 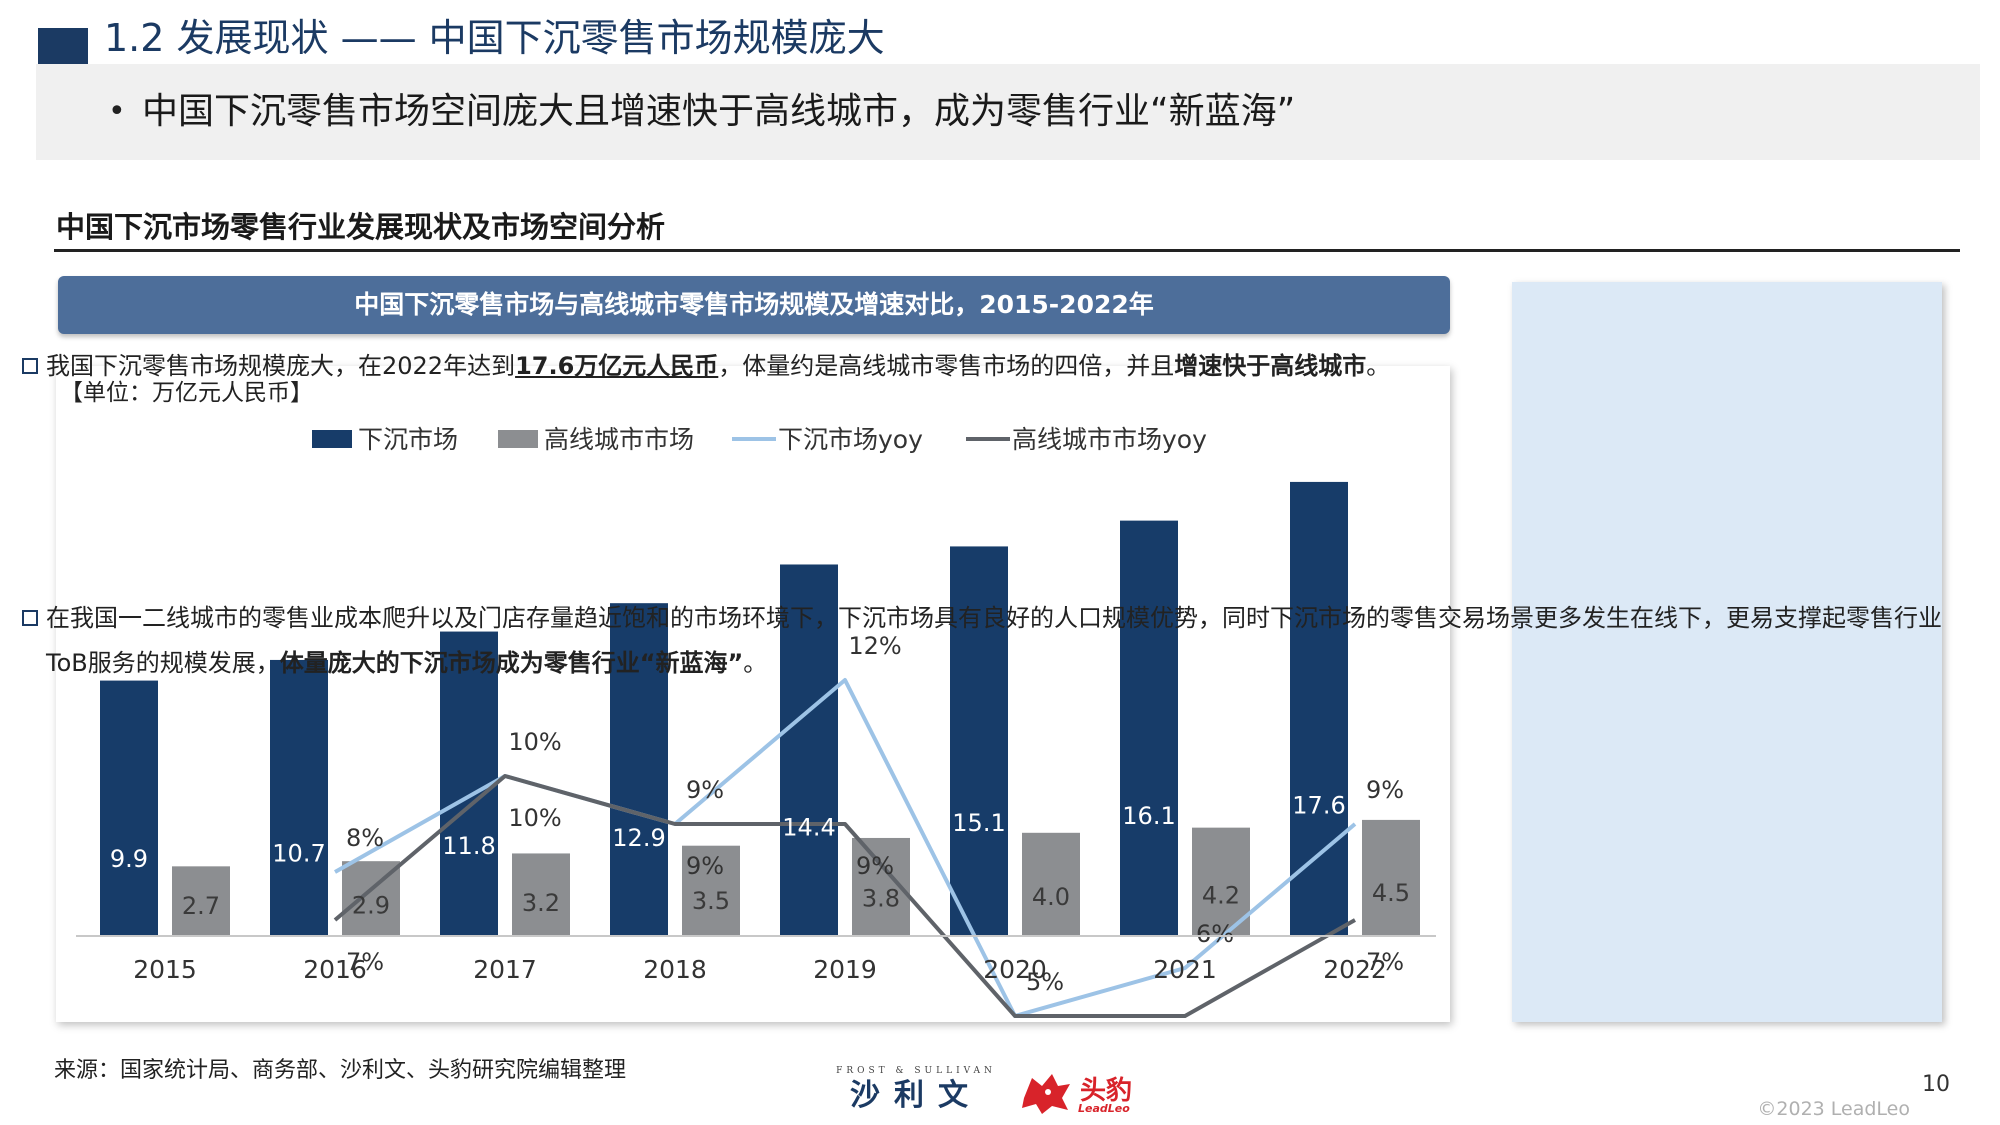 I want to click on section-title: 中国下沉市场零售行业发展现状及市场空间分析, so click(x=361, y=227).